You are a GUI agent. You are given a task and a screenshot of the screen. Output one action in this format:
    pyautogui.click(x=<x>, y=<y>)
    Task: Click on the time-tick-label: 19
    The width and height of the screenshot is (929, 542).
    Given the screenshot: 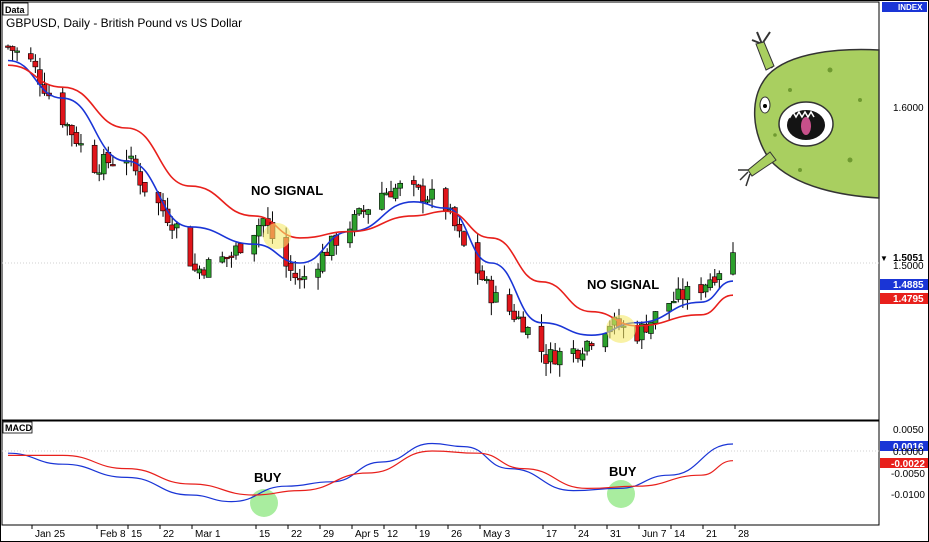 What is the action you would take?
    pyautogui.click(x=425, y=534)
    